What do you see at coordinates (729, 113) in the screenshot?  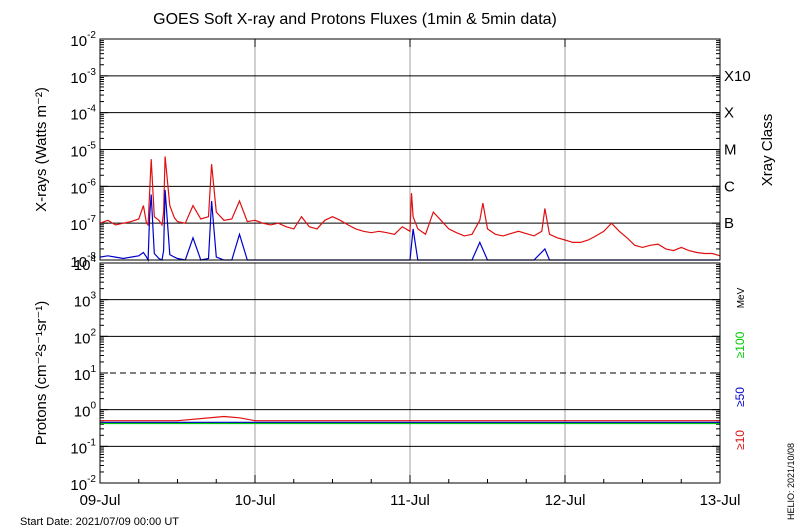 I see `xray-class-label: X` at bounding box center [729, 113].